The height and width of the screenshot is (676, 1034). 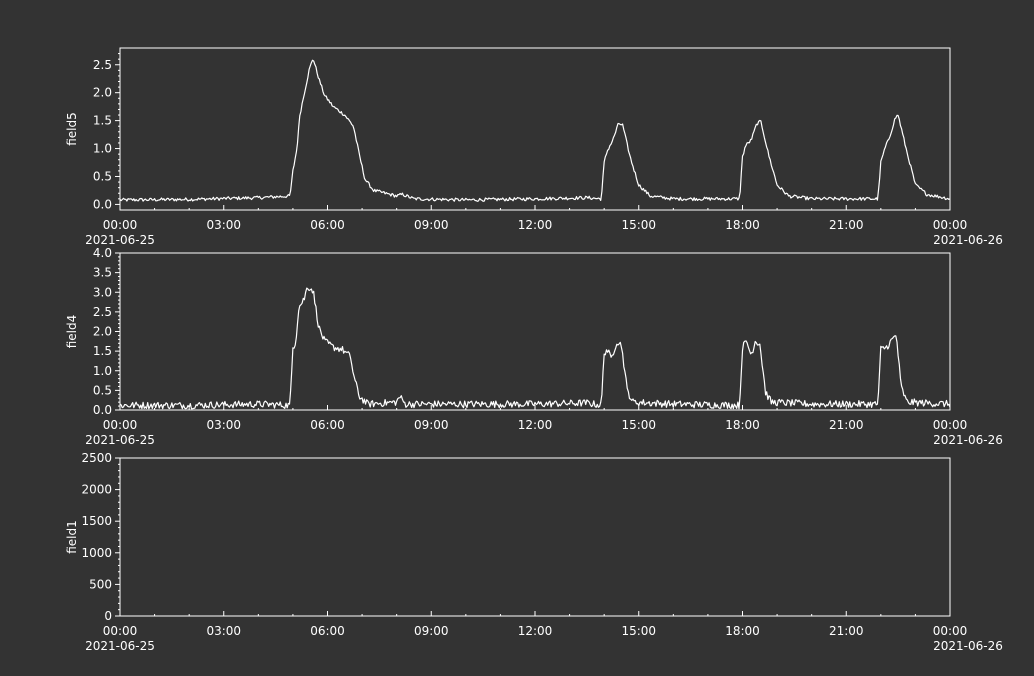 What do you see at coordinates (96, 553) in the screenshot?
I see `y-tick-label: 1000` at bounding box center [96, 553].